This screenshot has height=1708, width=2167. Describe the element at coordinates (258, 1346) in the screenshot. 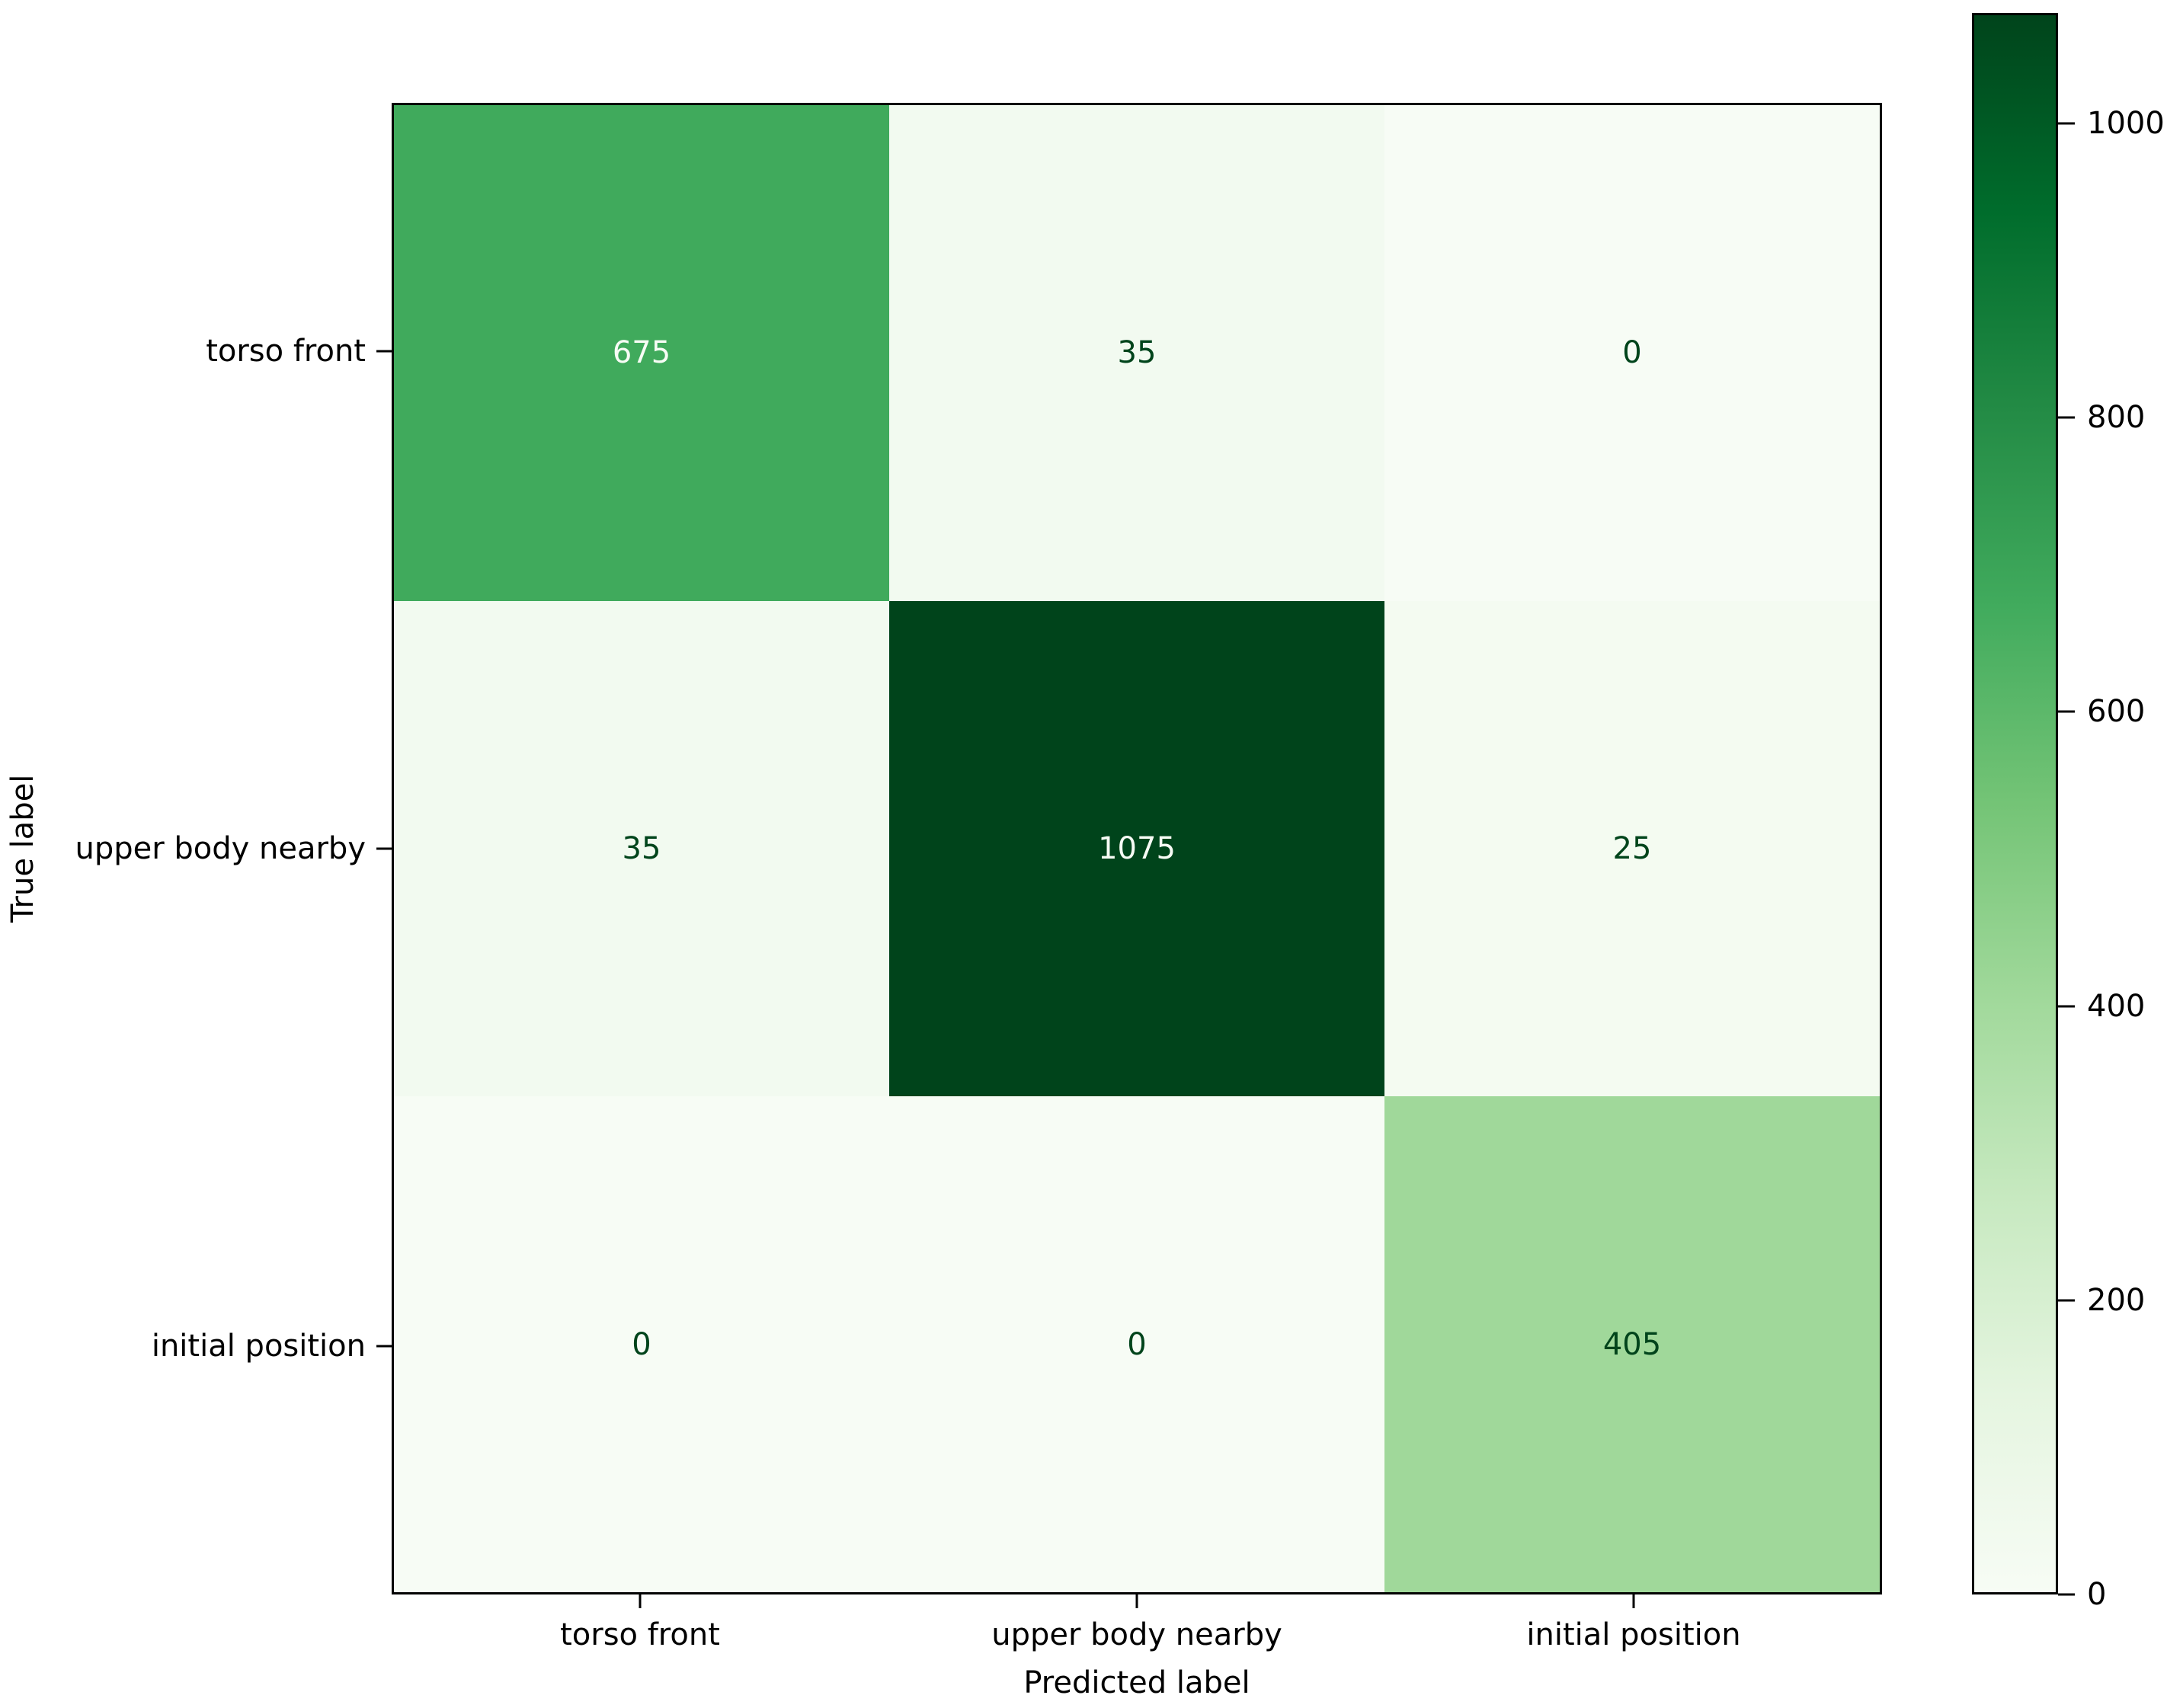

I see `y-tick-label: initial position` at that location.